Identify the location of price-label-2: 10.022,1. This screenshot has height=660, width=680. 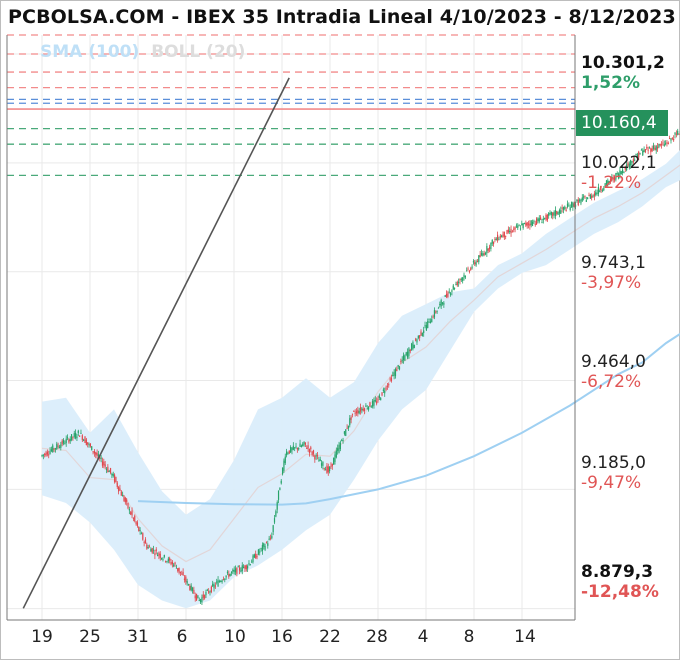
(619, 163).